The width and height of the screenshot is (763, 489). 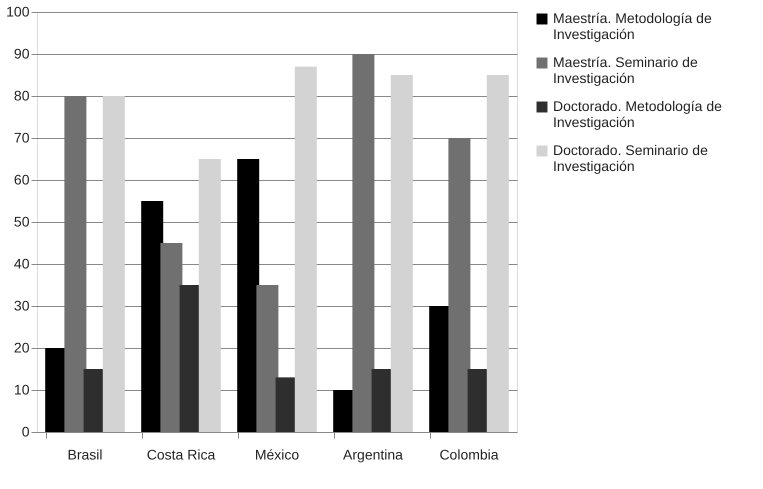 I want to click on y-tick-label: 10, so click(x=22, y=390).